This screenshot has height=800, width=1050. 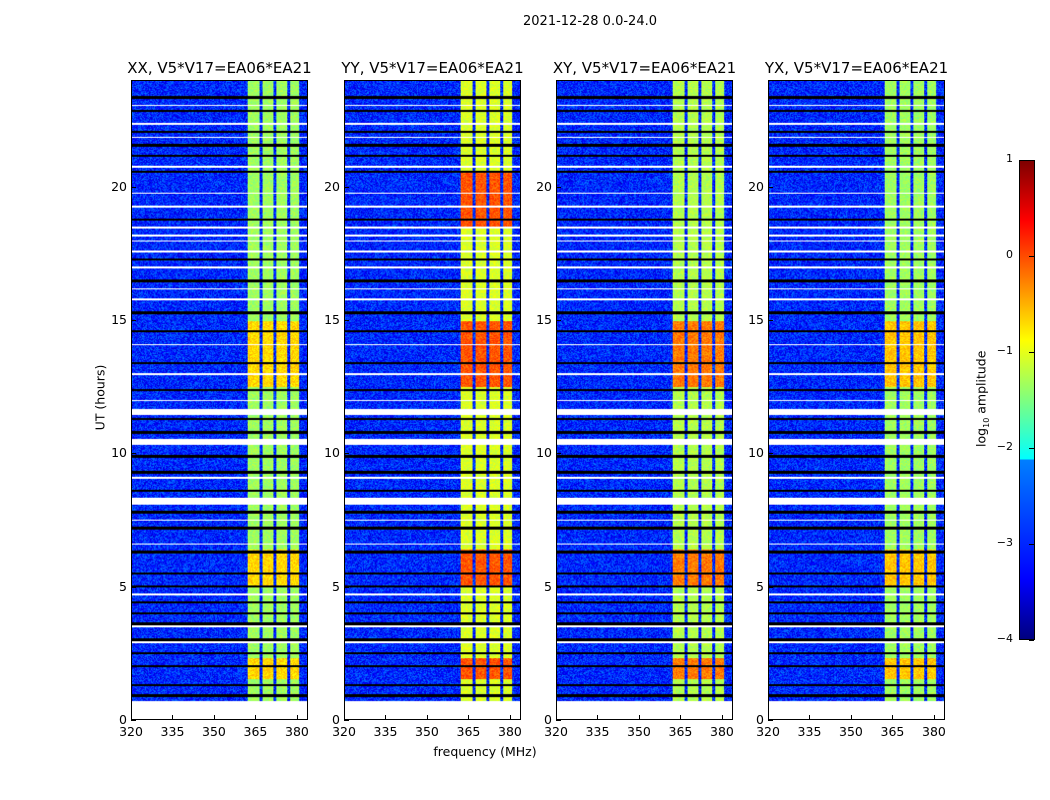 I want to click on colorbar-label-text: amplitude, so click(x=981, y=384).